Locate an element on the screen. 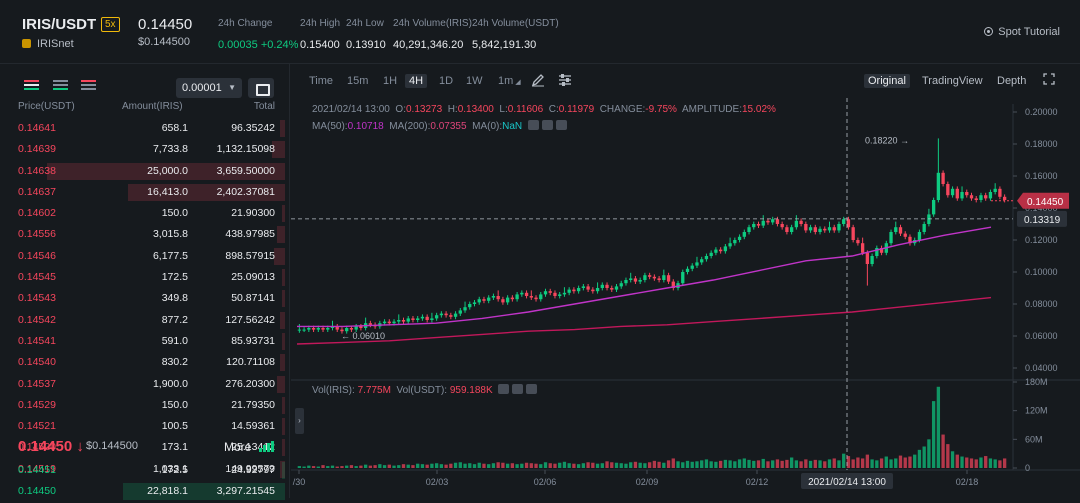 This screenshot has height=503, width=1080. view-original: Original is located at coordinates (887, 81).